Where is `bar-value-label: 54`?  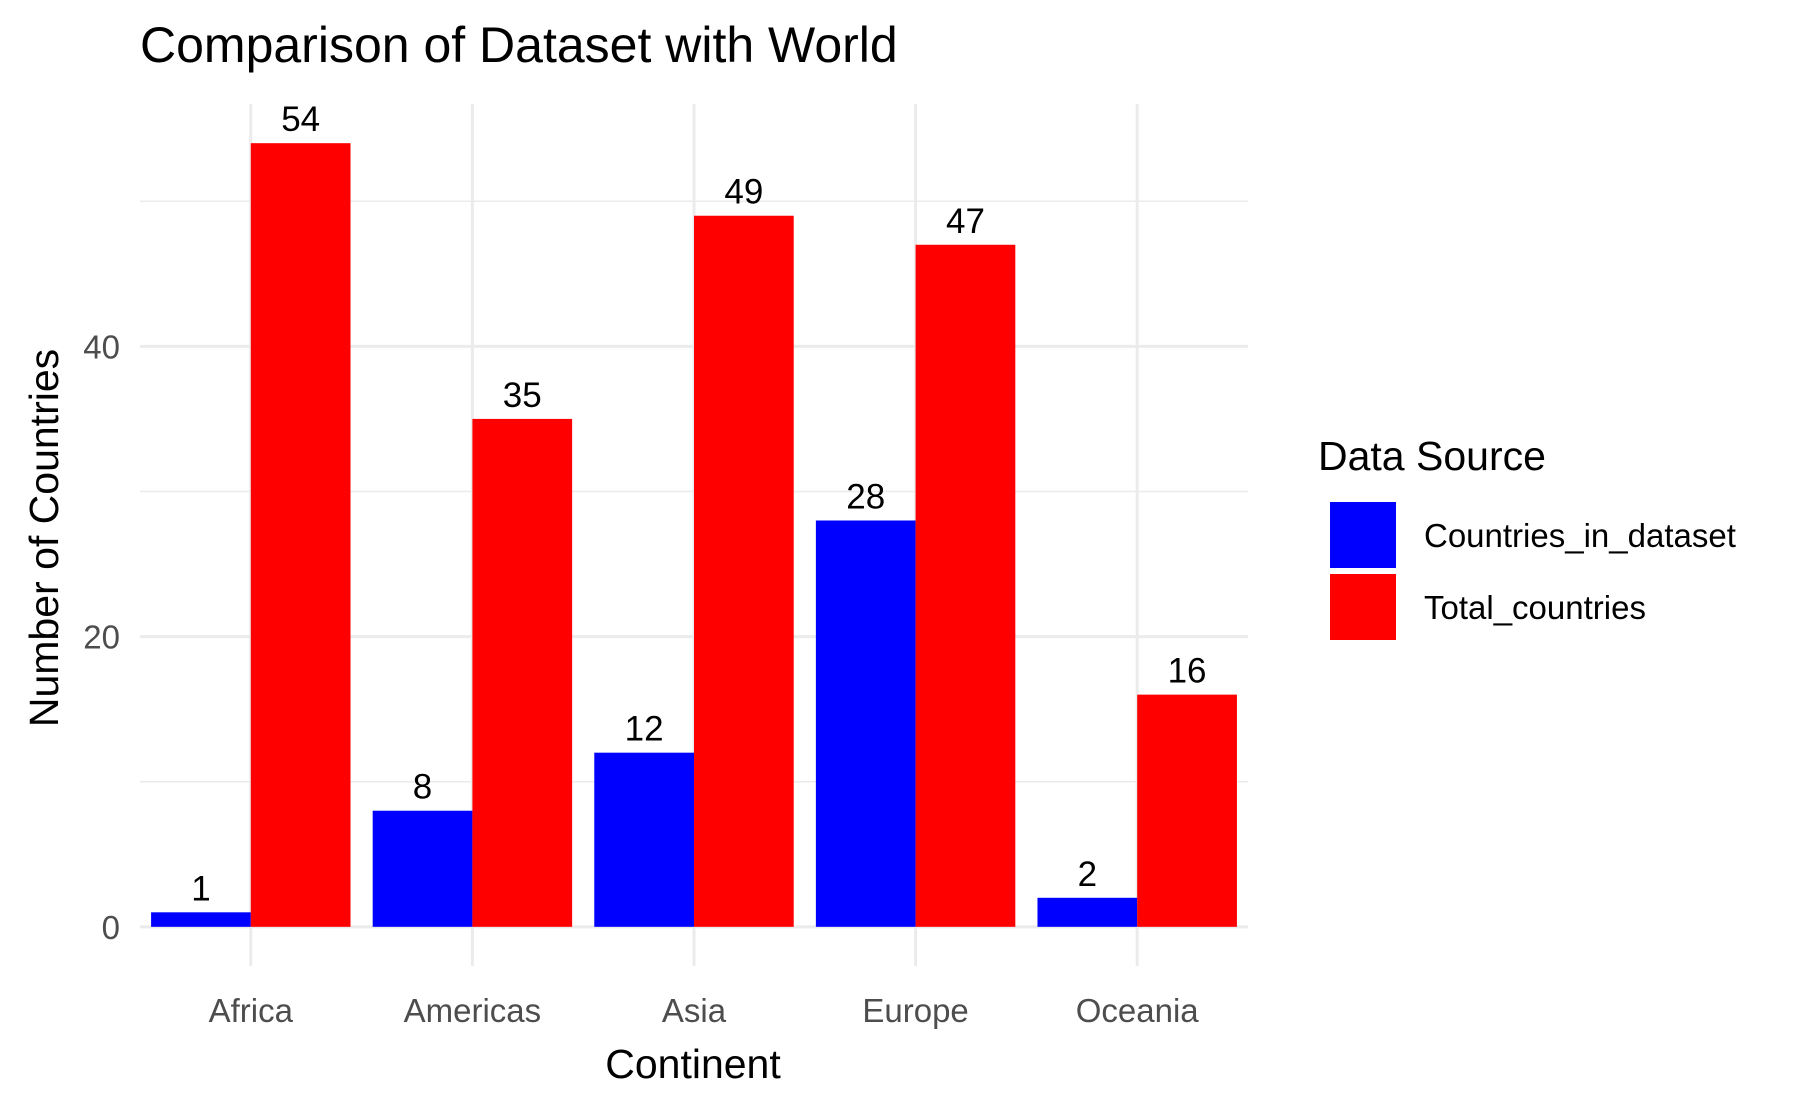 bar-value-label: 54 is located at coordinates (300, 119).